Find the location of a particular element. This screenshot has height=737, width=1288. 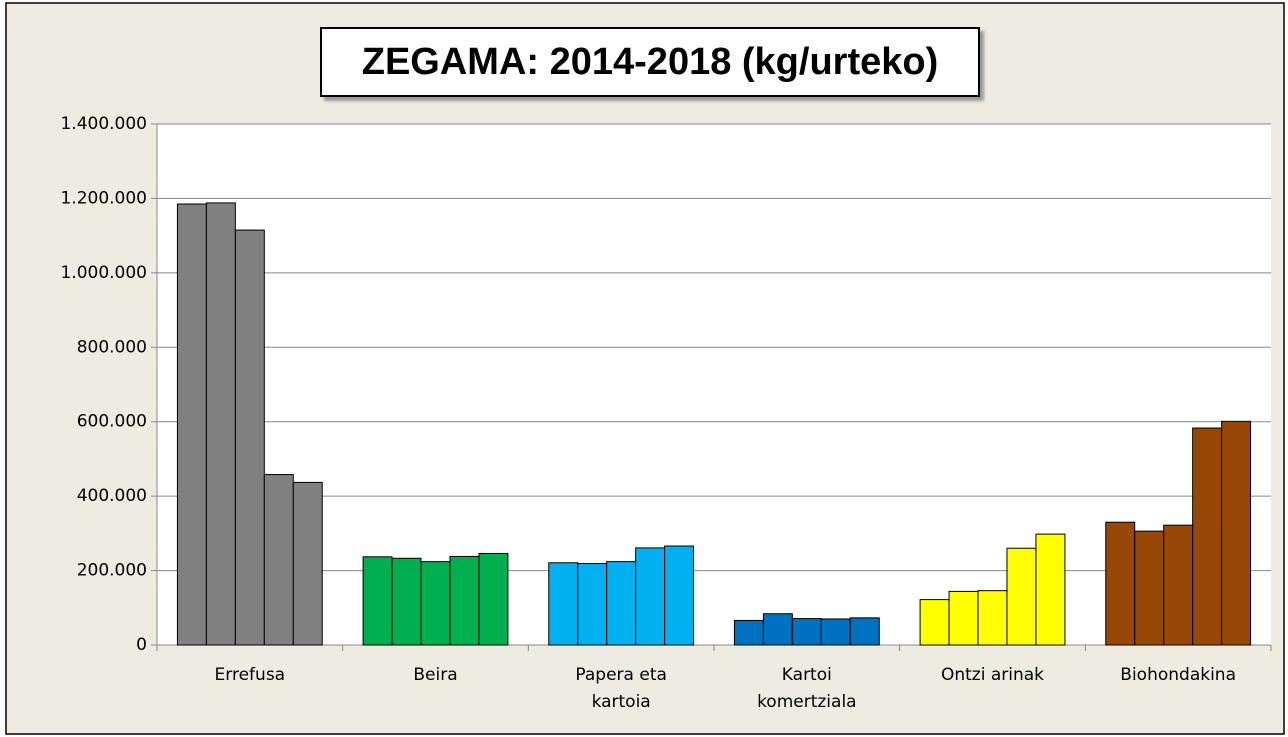

y-tick-label: 1.200.000 is located at coordinates (103, 198).